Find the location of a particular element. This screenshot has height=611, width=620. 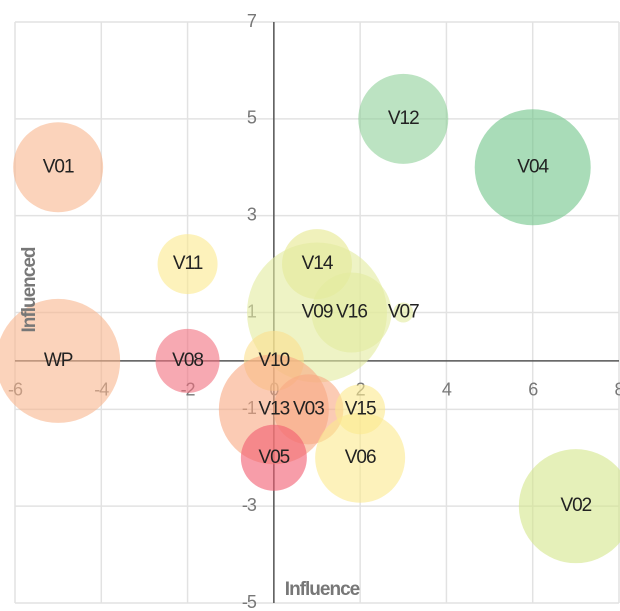

bubble-label: V13 is located at coordinates (273, 408).